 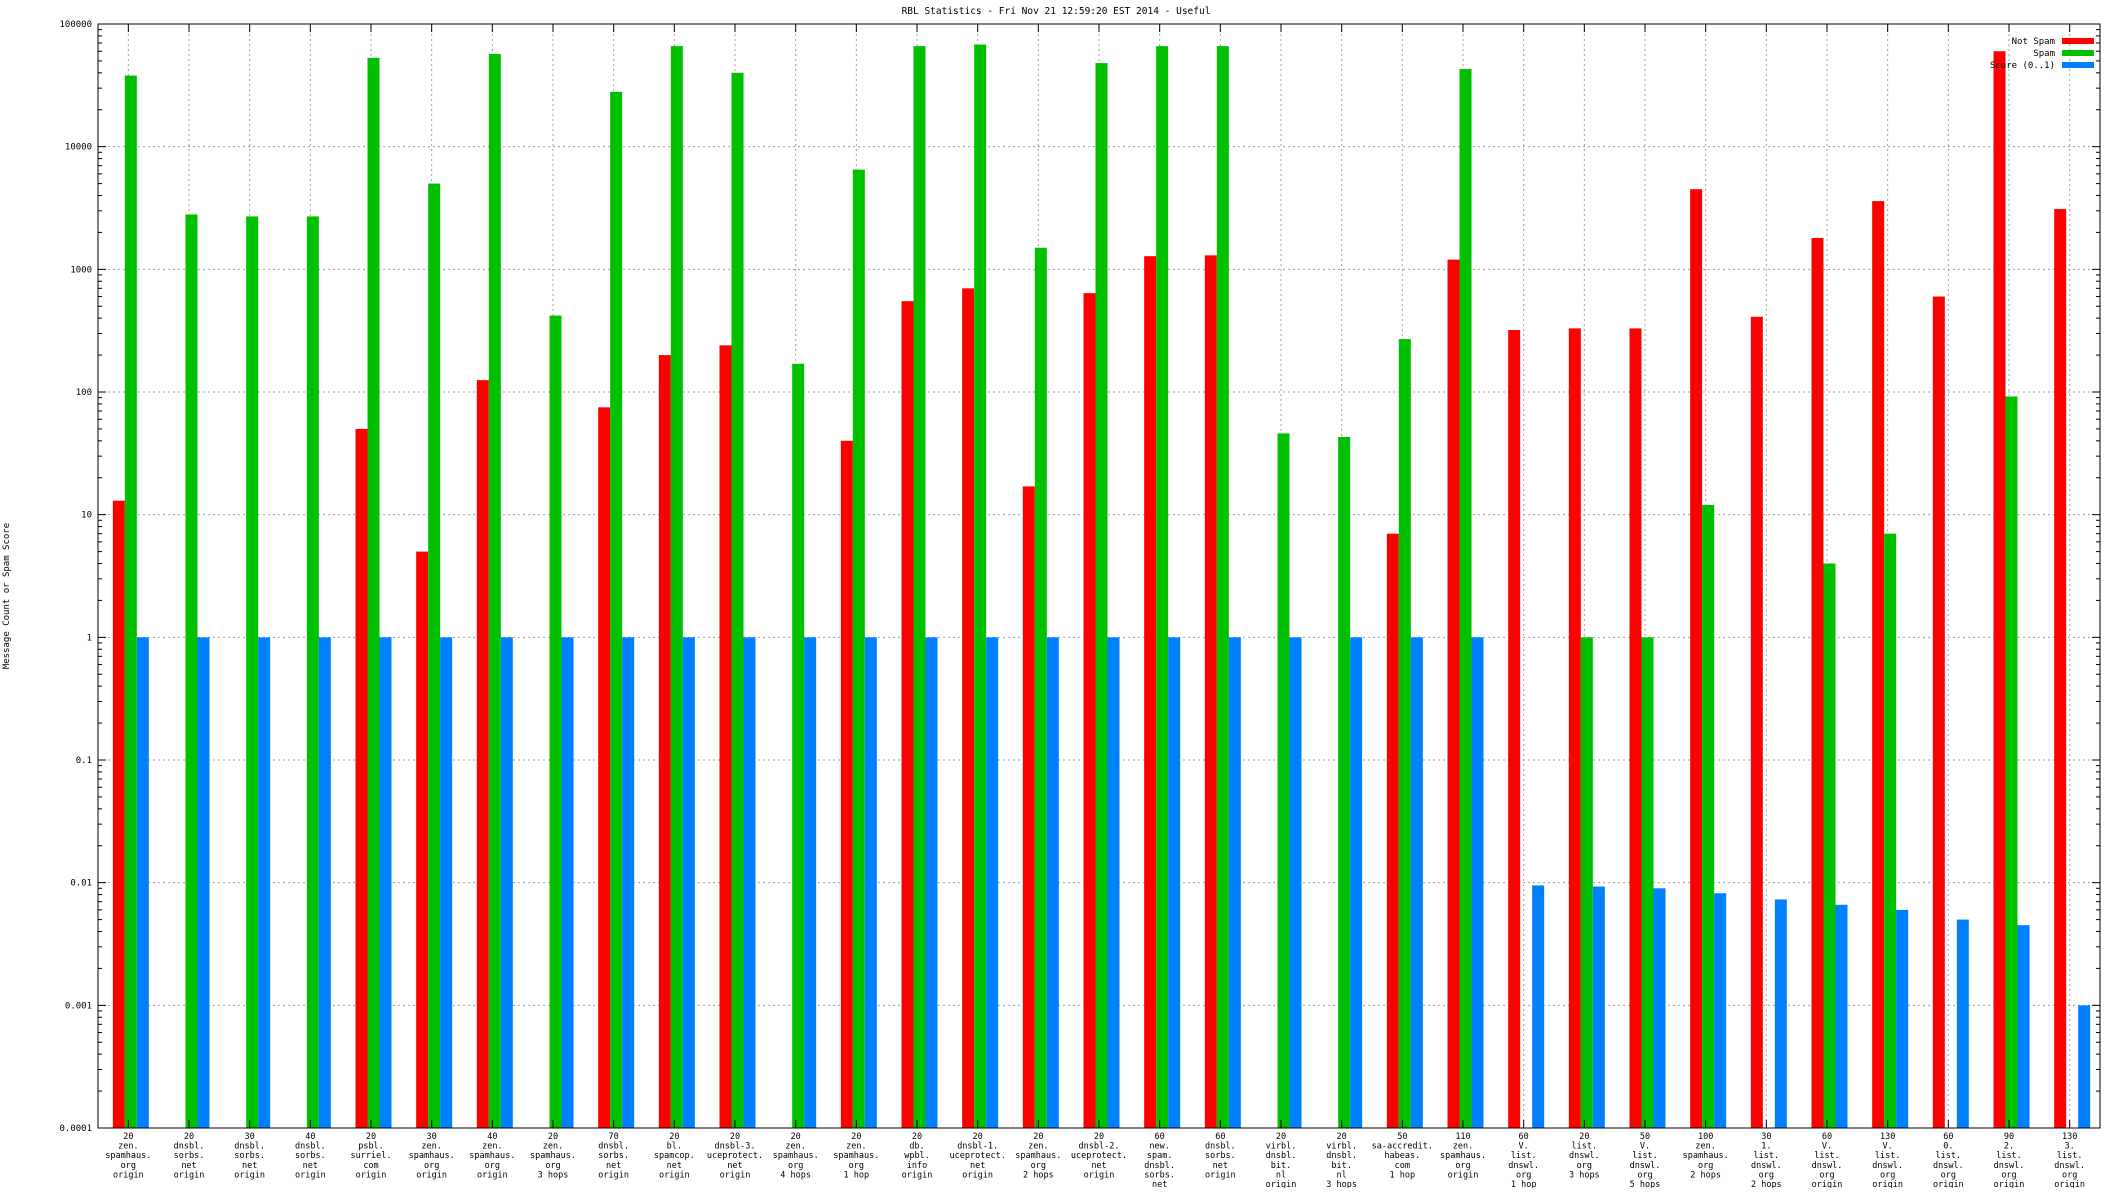 I want to click on x-category-label-line: virbl., so click(x=1281, y=1147).